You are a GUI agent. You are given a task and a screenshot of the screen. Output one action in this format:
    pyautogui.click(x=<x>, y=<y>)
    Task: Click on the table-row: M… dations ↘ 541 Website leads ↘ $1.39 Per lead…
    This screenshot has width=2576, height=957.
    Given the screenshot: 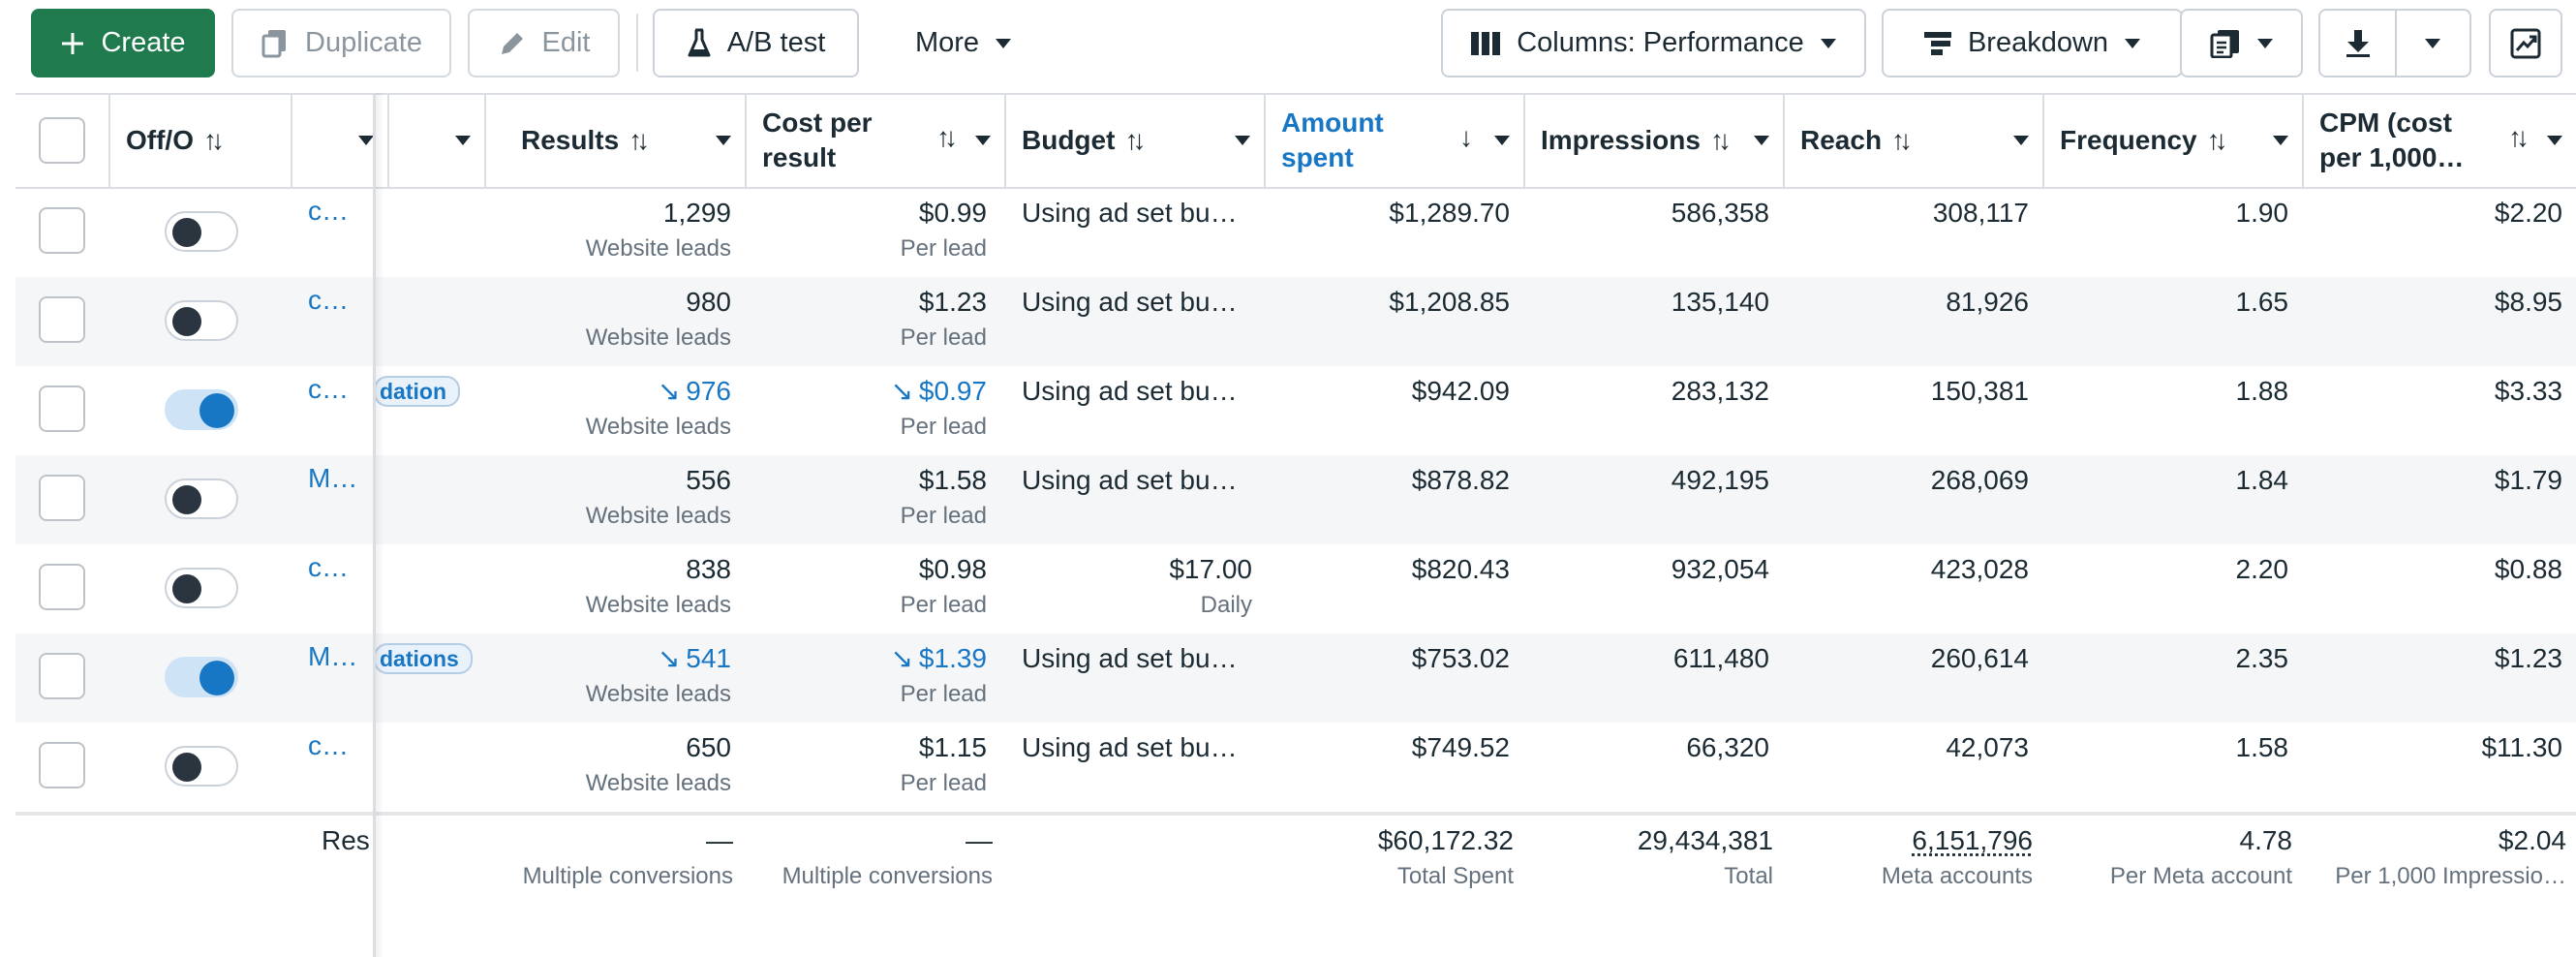 What is the action you would take?
    pyautogui.click(x=1295, y=678)
    